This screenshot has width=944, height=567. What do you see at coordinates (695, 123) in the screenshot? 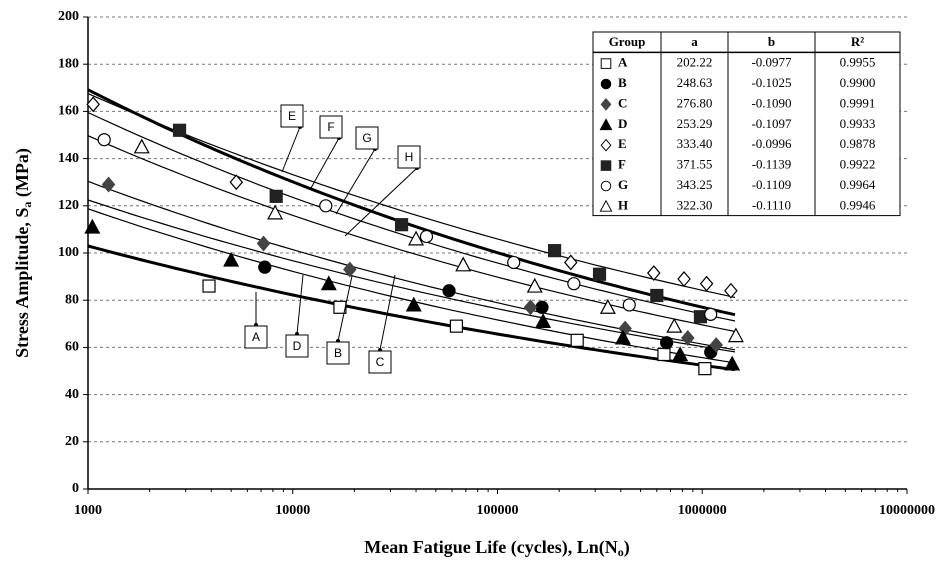
I see `table-cell: 253.29` at bounding box center [695, 123].